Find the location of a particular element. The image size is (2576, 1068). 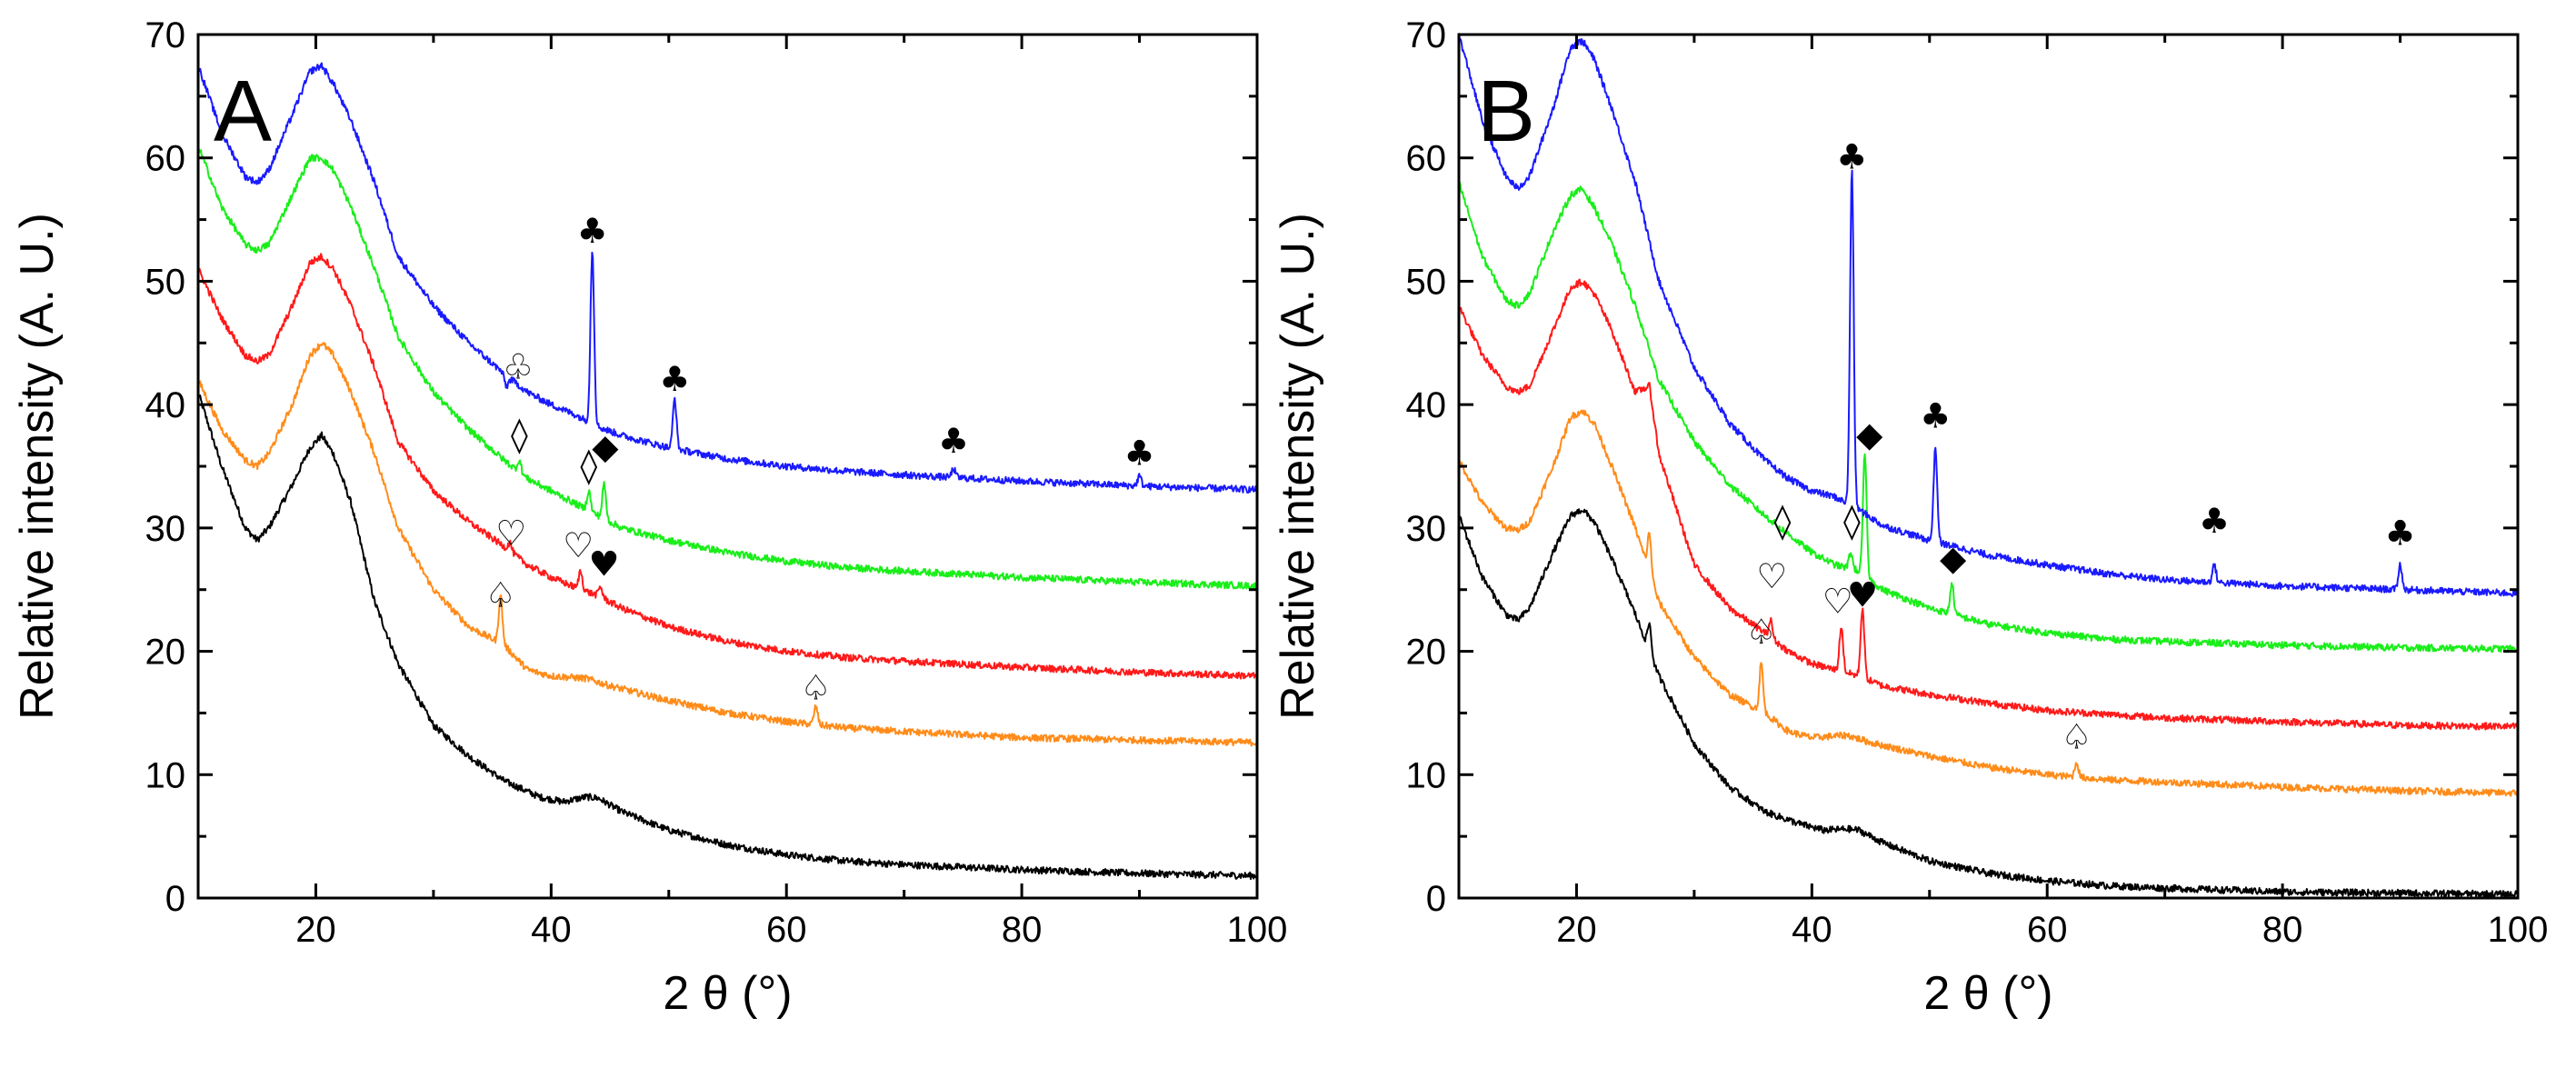

peak-marker: ♧ is located at coordinates (518, 366).